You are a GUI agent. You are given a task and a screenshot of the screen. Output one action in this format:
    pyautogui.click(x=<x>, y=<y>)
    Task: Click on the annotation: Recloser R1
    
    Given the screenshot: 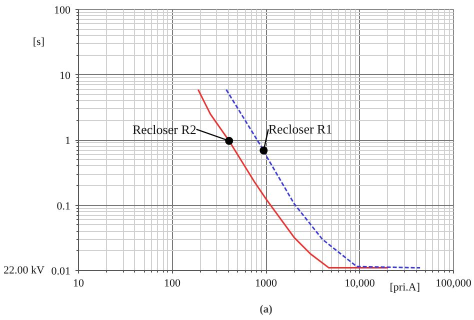 What is the action you would take?
    pyautogui.click(x=300, y=129)
    